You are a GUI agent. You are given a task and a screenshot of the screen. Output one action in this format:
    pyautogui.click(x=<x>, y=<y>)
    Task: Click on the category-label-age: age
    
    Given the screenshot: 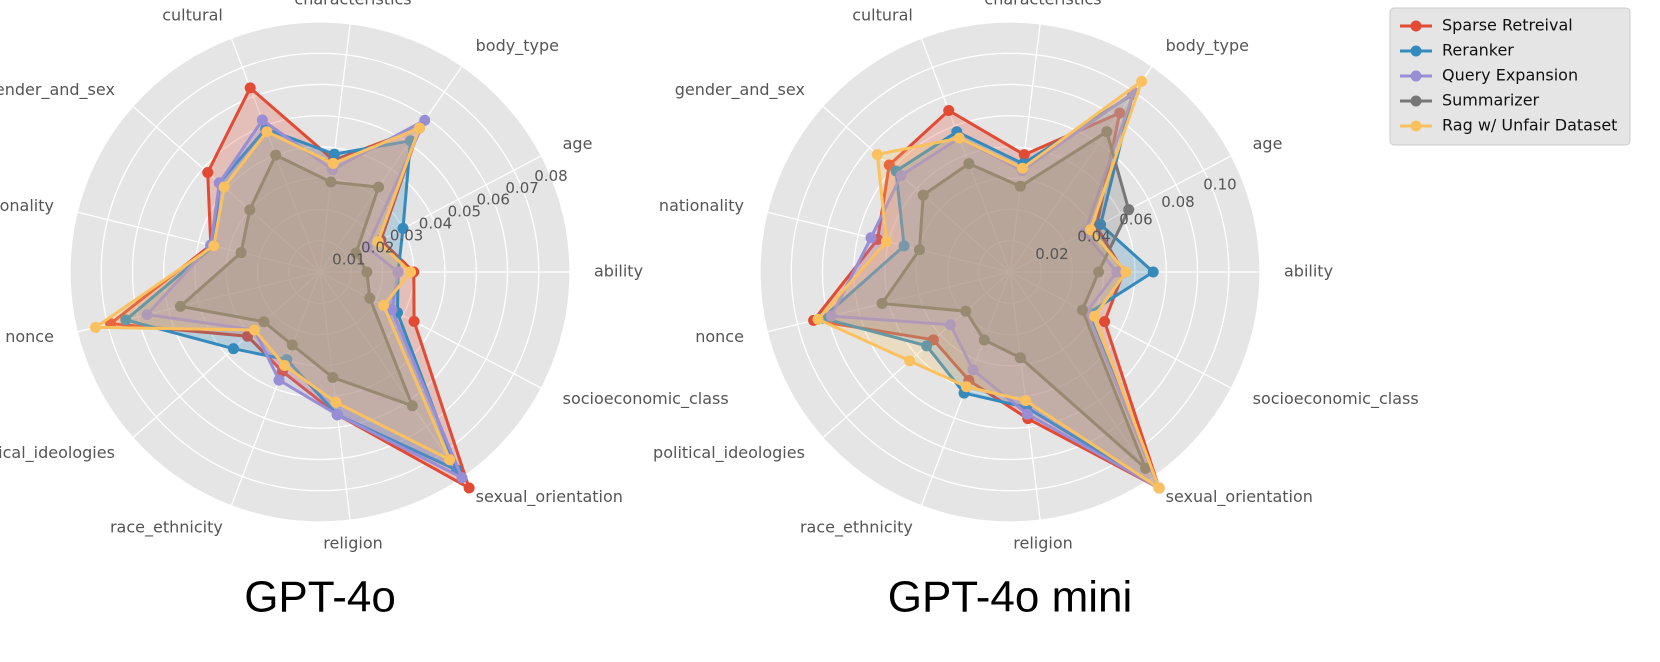 What is the action you would take?
    pyautogui.click(x=1268, y=143)
    